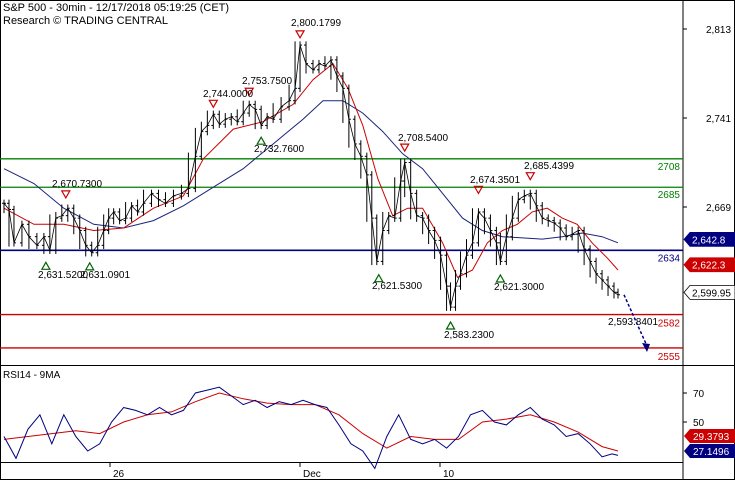 The height and width of the screenshot is (485, 735). What do you see at coordinates (85, 21) in the screenshot?
I see `chart-subtitle: Research © TRADING CENTRAL` at bounding box center [85, 21].